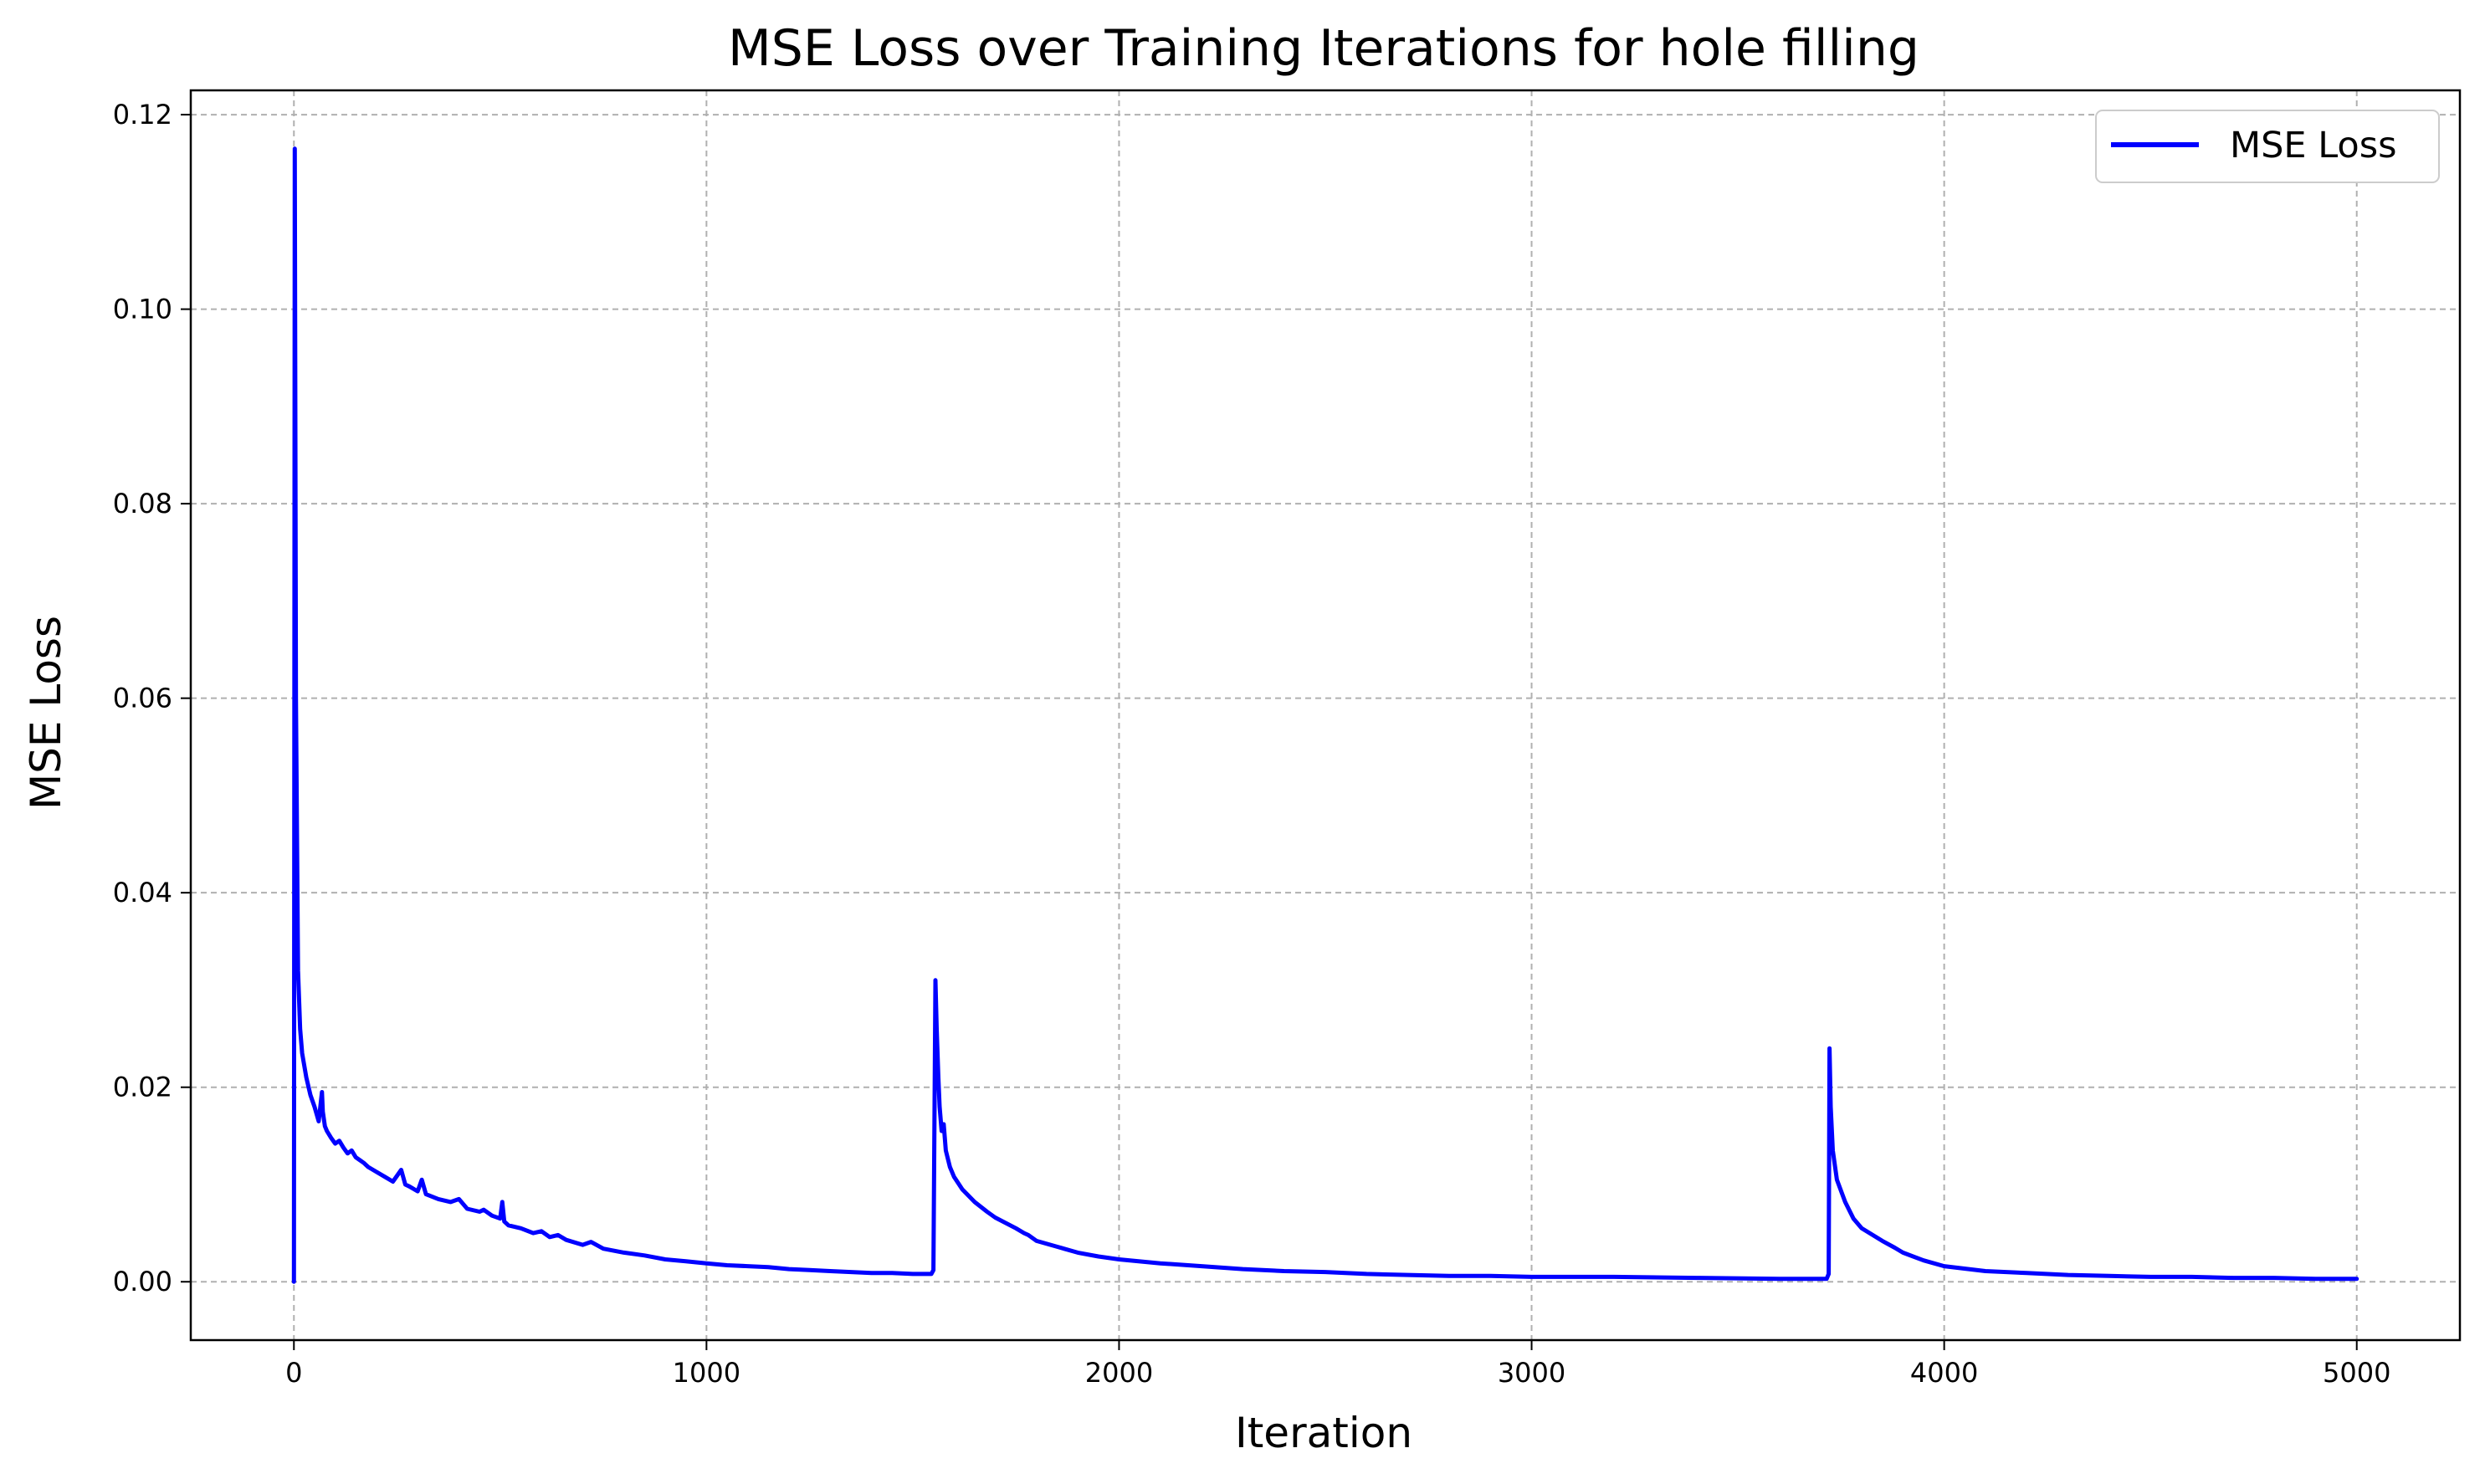 The width and height of the screenshot is (2485, 1484). I want to click on x-tick-label: 1000, so click(707, 1373).